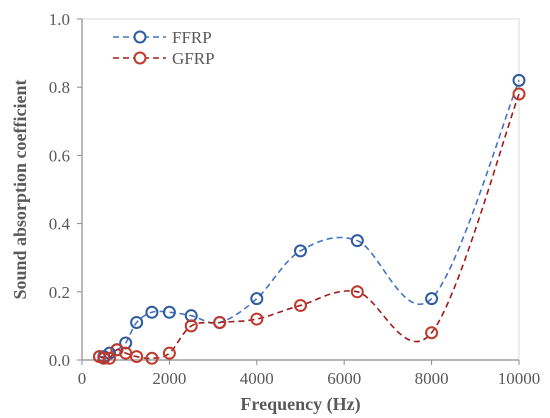 The image size is (550, 418). What do you see at coordinates (192, 37) in the screenshot?
I see `legend-label-ffrp: FFRP` at bounding box center [192, 37].